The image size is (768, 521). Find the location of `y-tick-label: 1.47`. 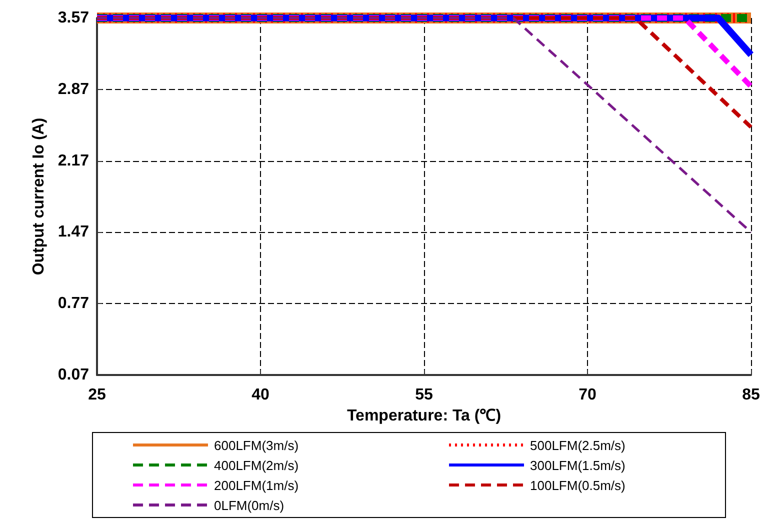

y-tick-label: 1.47 is located at coordinates (74, 232).